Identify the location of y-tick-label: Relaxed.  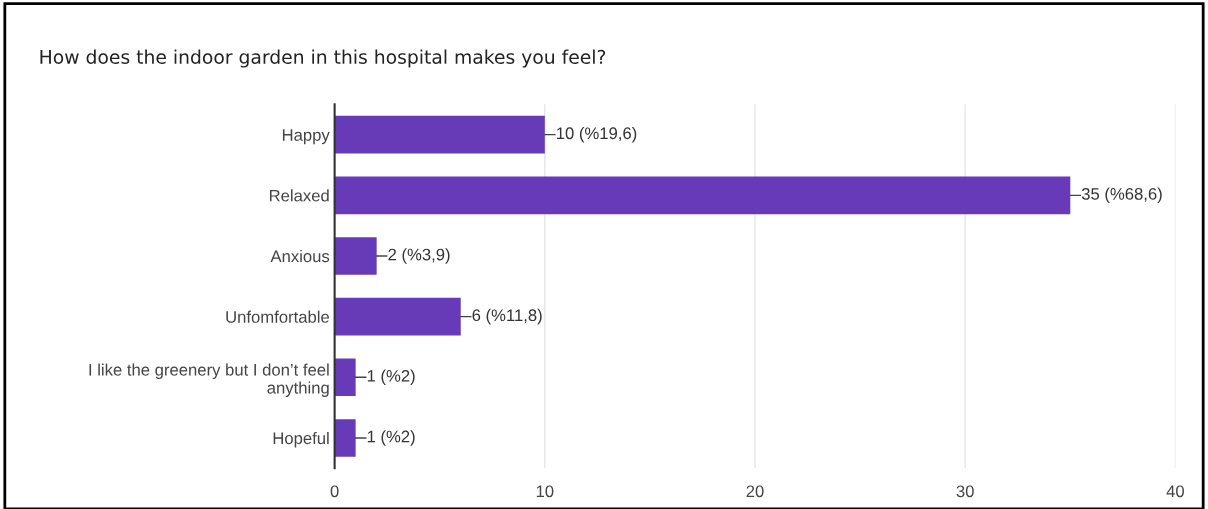
(299, 195).